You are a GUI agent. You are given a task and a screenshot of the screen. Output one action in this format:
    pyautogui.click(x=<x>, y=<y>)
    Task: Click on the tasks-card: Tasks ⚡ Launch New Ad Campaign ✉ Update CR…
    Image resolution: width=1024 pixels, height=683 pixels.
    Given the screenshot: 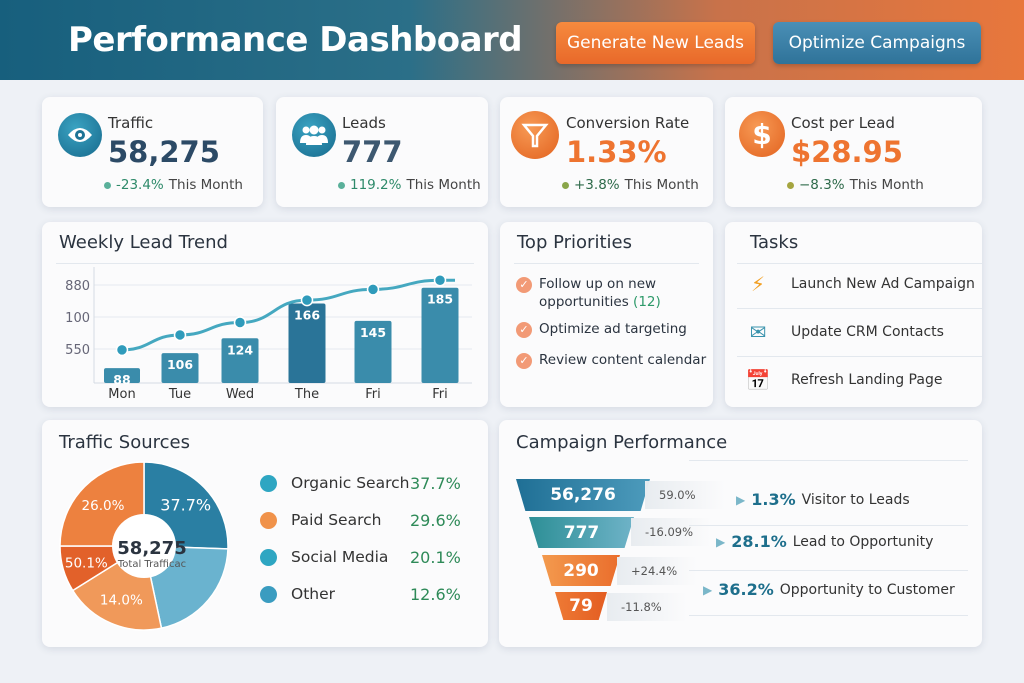 What is the action you would take?
    pyautogui.click(x=853, y=314)
    